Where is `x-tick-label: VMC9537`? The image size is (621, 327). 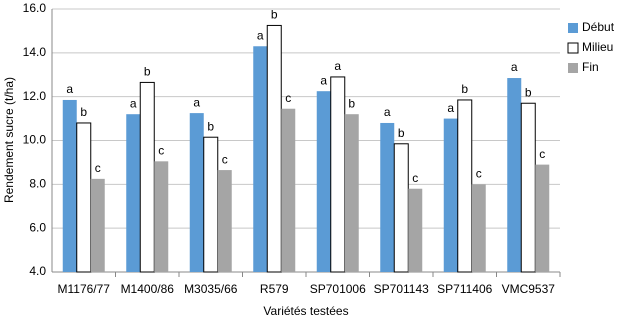
x-tick-label: VMC9537 is located at coordinates (529, 289).